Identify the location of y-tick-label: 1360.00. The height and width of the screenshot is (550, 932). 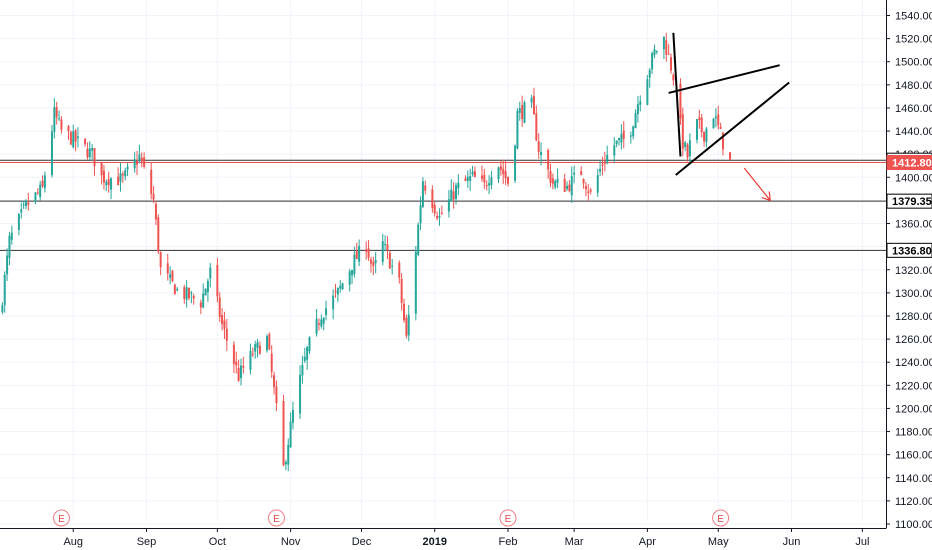
(913, 225).